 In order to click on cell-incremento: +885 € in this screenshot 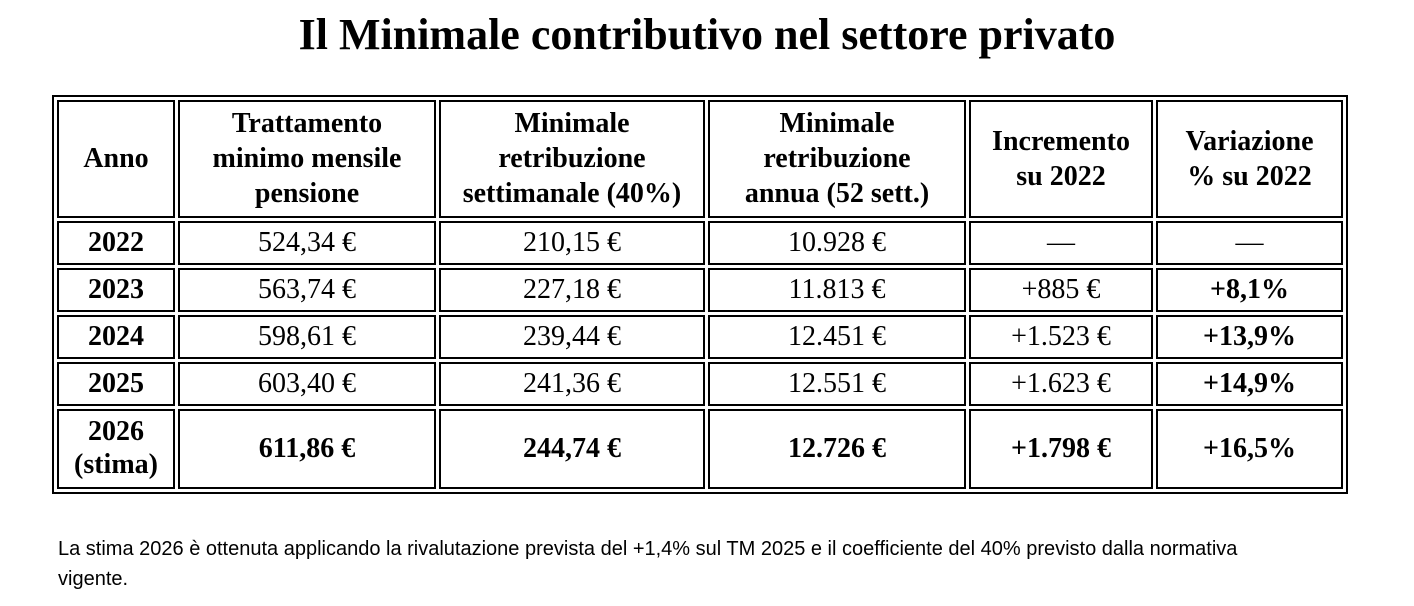, I will do `click(1061, 289)`.